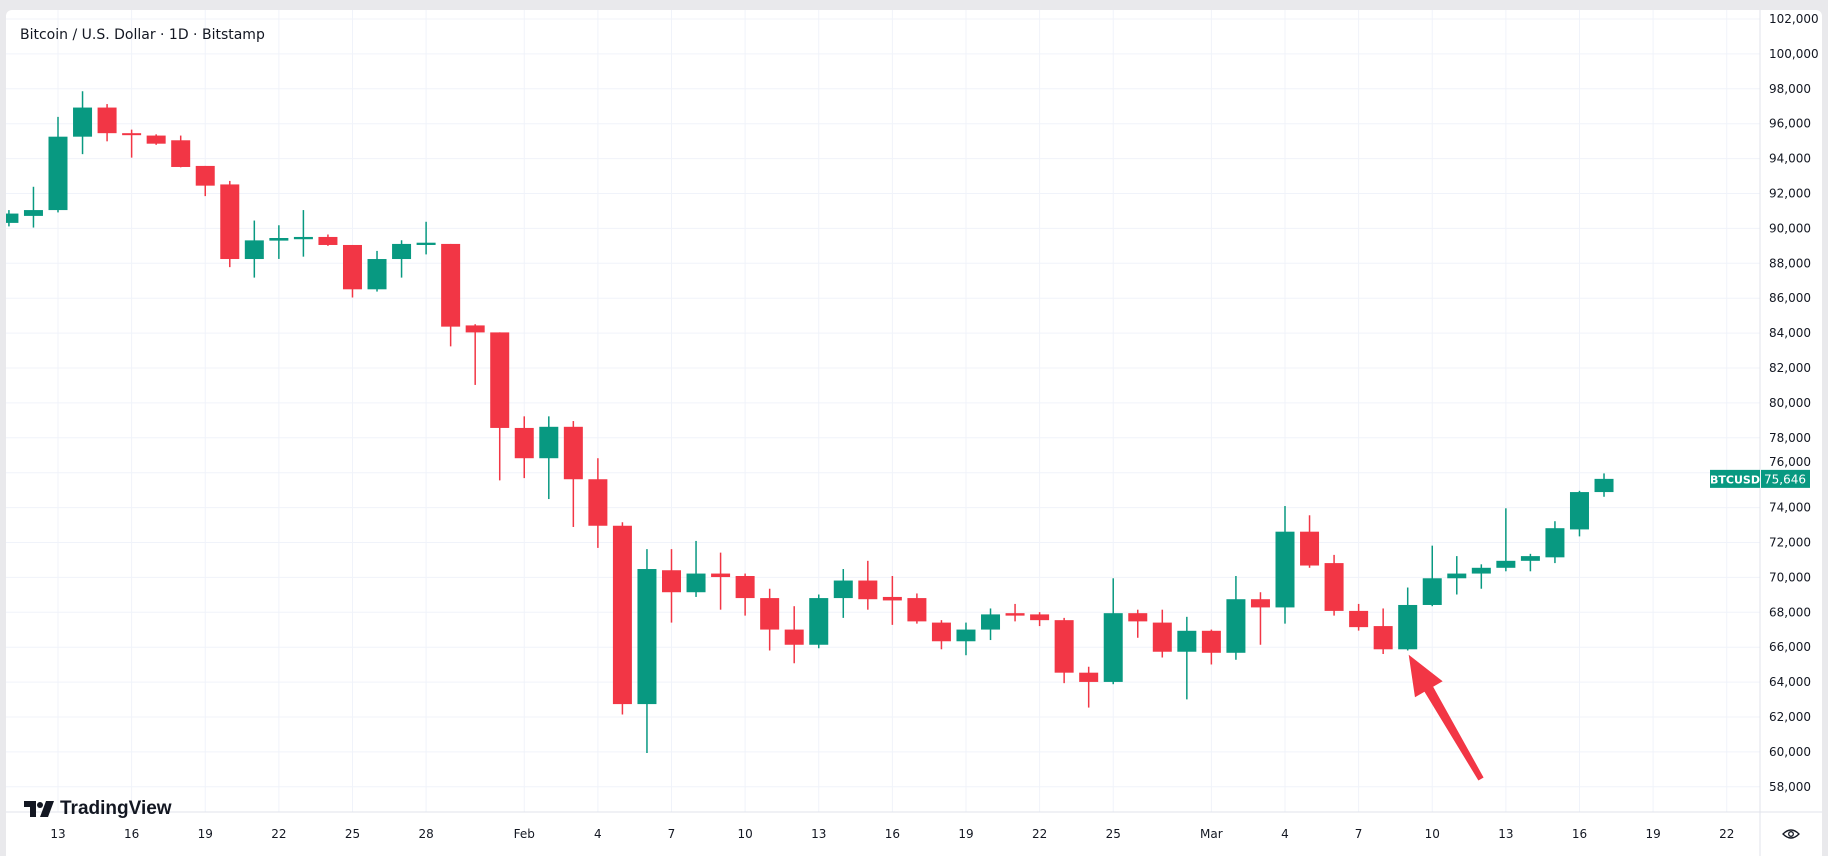 The width and height of the screenshot is (1828, 856). What do you see at coordinates (672, 834) in the screenshot?
I see `x-tick-label: 7` at bounding box center [672, 834].